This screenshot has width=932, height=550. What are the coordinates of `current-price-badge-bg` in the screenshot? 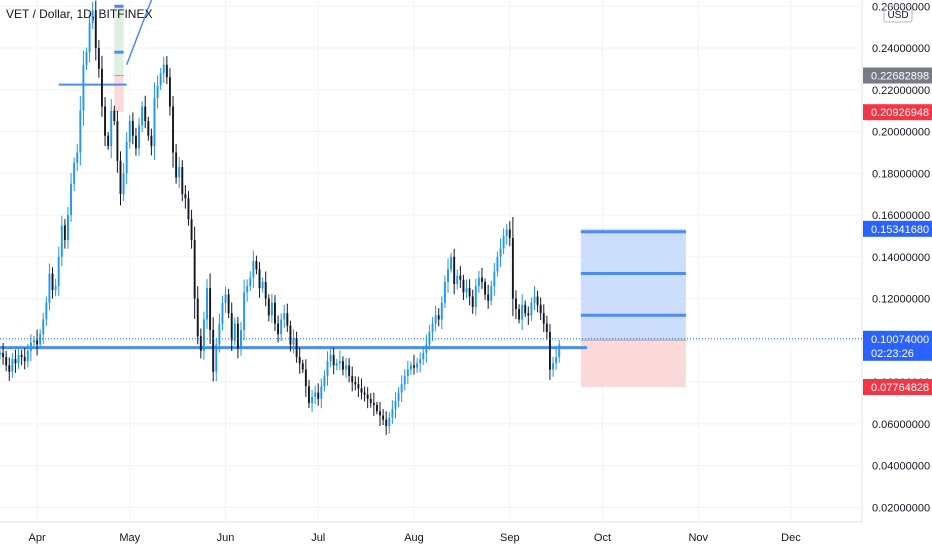 It's located at (897, 345).